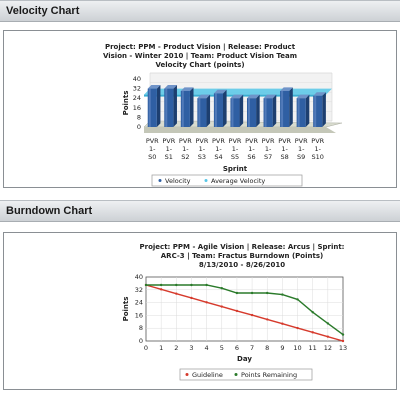 The image size is (400, 400). What do you see at coordinates (235, 157) in the screenshot?
I see `velocity-x-tick-label: S5` at bounding box center [235, 157].